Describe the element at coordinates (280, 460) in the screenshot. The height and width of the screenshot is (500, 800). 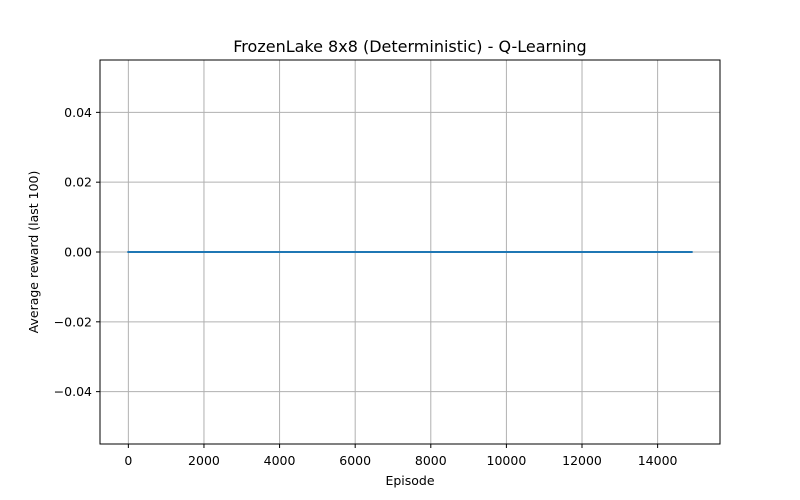
I see `x-tick-label: 4000` at that location.